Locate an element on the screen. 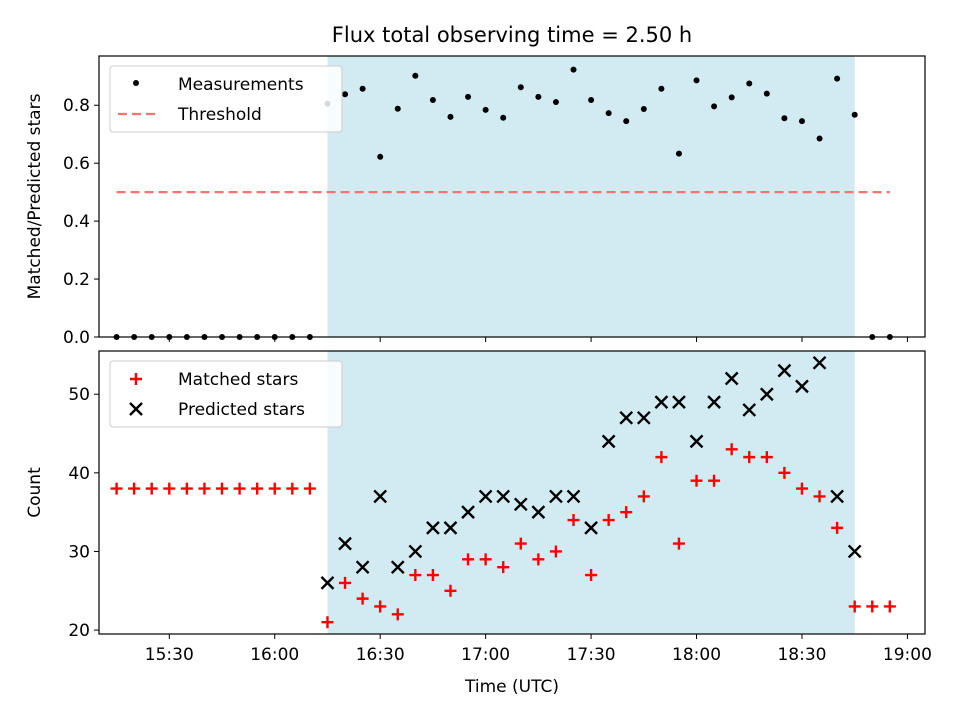 The height and width of the screenshot is (720, 960). chart-title: Flux total observing time = 2.50 h is located at coordinates (512, 35).